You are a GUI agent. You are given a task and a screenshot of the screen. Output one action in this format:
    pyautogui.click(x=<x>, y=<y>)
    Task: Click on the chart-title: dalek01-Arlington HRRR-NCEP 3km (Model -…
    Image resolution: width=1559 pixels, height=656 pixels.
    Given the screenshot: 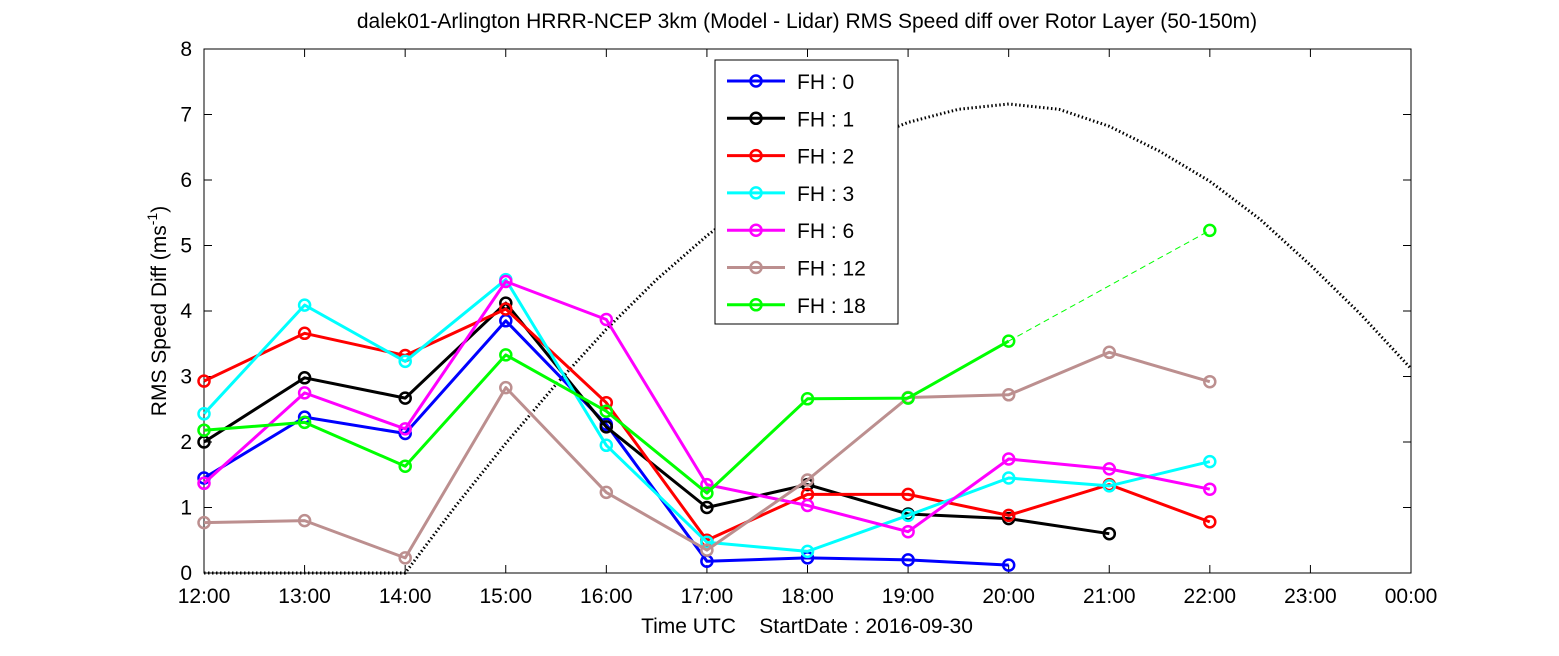 What is the action you would take?
    pyautogui.click(x=807, y=21)
    